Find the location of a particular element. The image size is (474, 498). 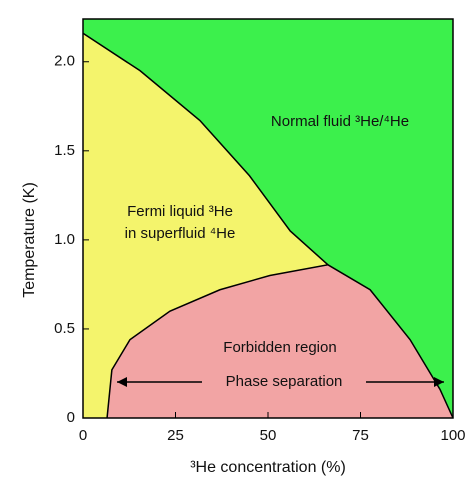

x-tick-label: 50 is located at coordinates (268, 435).